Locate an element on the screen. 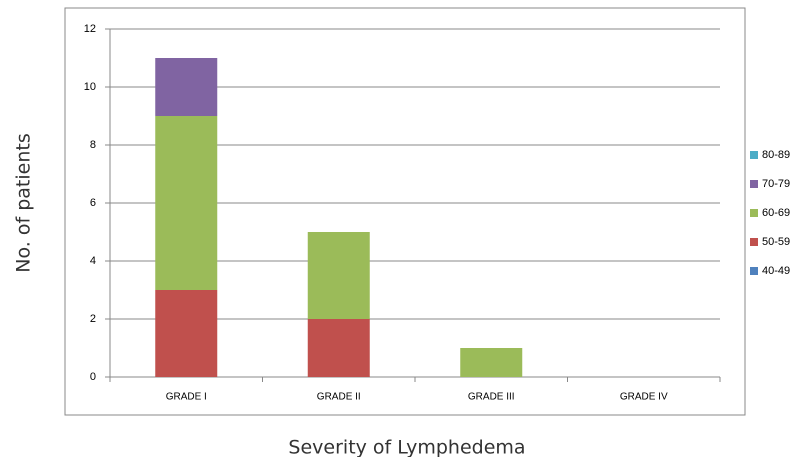  y-tick-label: 10 is located at coordinates (90, 87).